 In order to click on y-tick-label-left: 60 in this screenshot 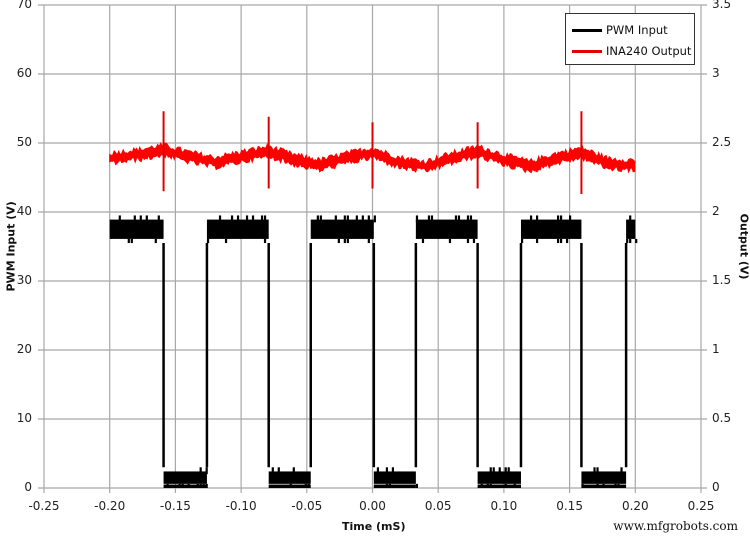, I will do `click(24, 73)`.